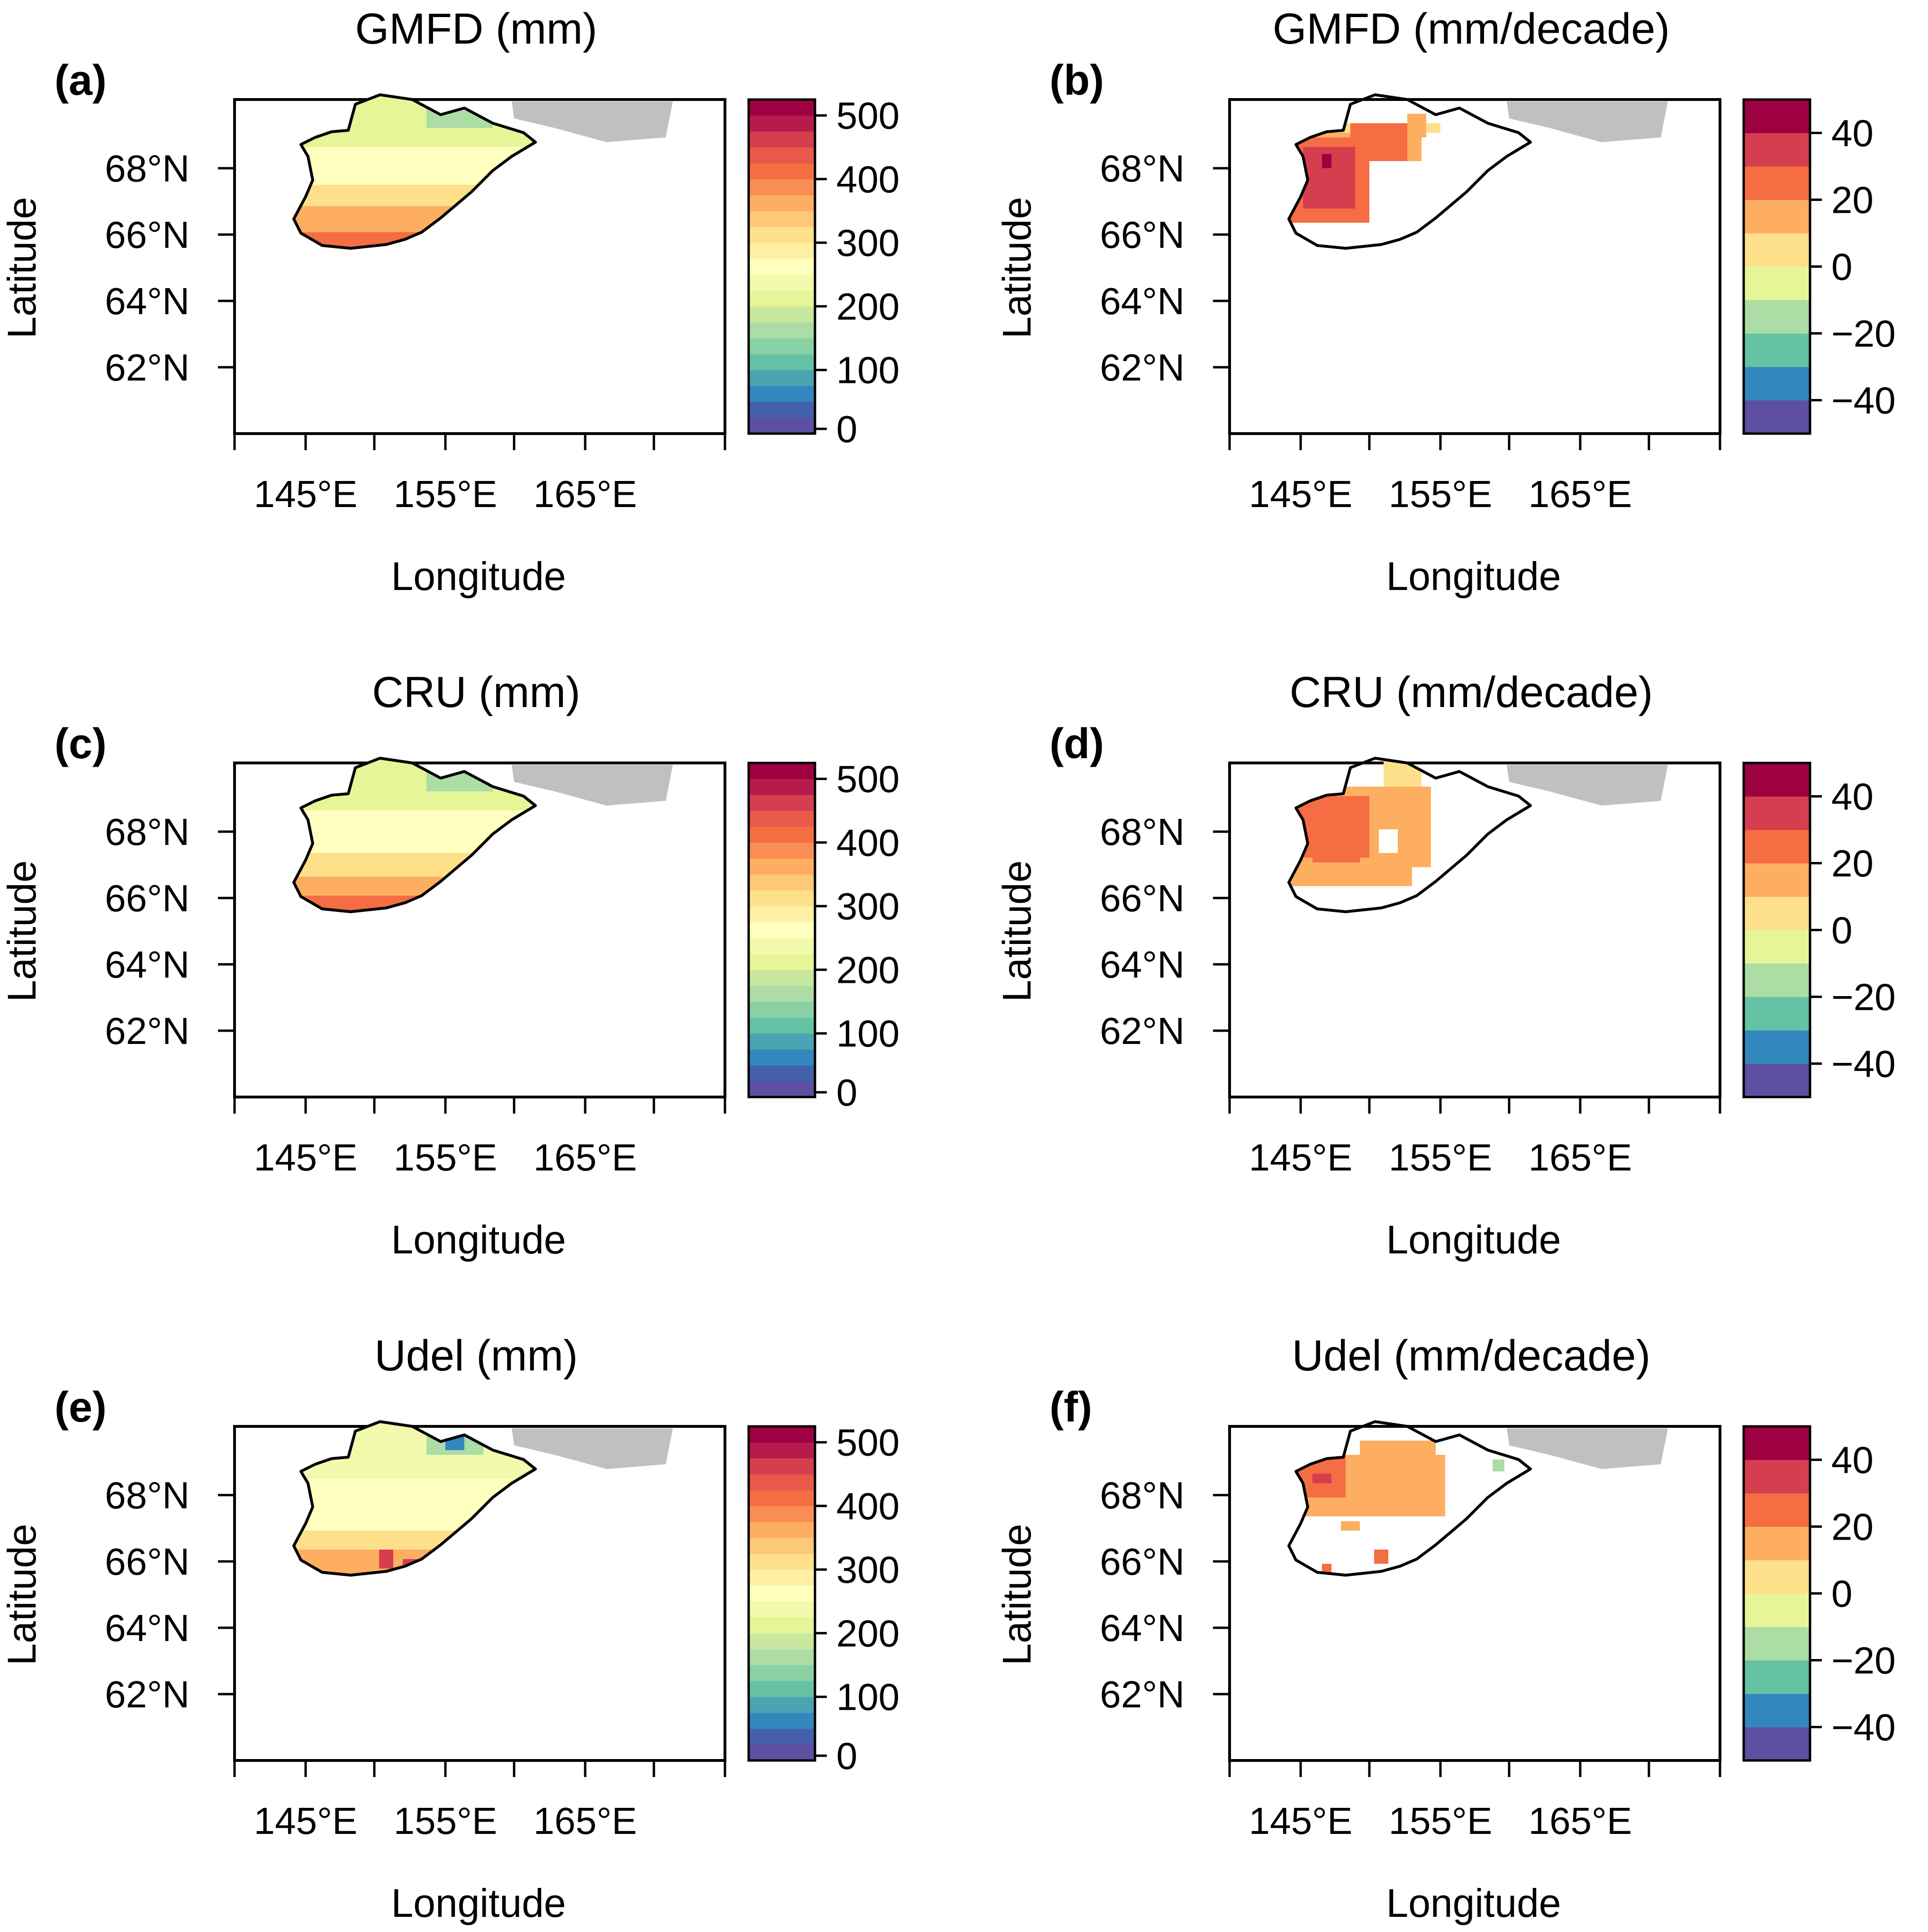 The width and height of the screenshot is (1928, 1932). What do you see at coordinates (1852, 864) in the screenshot?
I see `colorbar-tick-label: 20` at bounding box center [1852, 864].